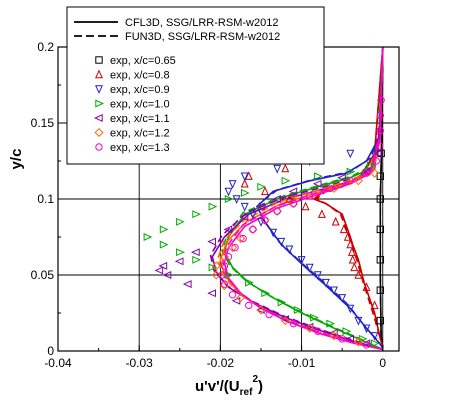  Describe the element at coordinates (140, 148) in the screenshot. I see `legend-label-exp-x-c-1-3: exp, x/c=1.3` at that location.